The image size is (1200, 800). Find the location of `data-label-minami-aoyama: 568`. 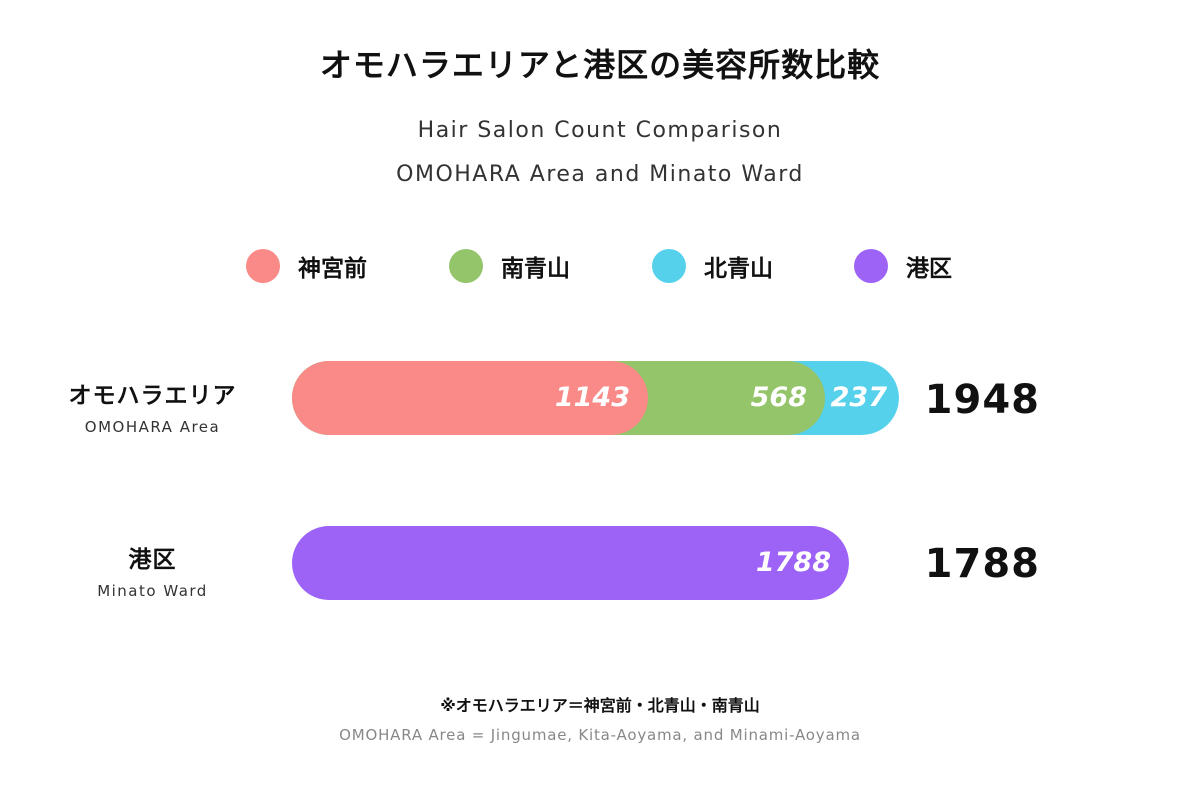

data-label-minami-aoyama: 568 is located at coordinates (778, 397).